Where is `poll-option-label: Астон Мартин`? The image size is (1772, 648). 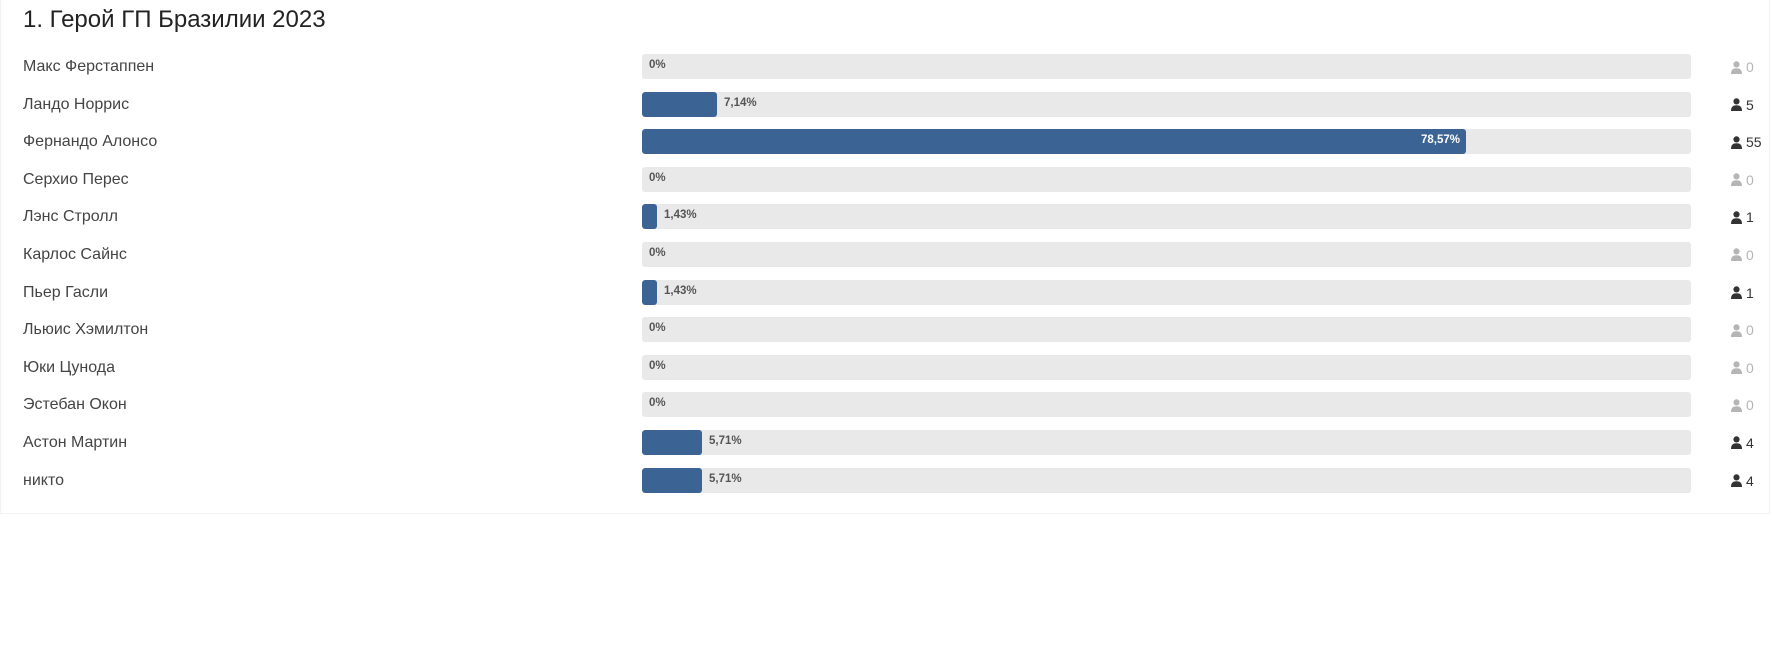
poll-option-label: Астон Мартин is located at coordinates (75, 442).